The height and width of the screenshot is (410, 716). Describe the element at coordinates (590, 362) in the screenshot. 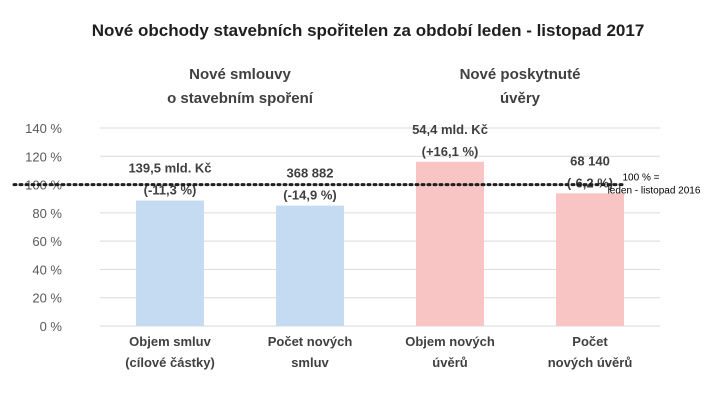

I see `x-category-label-4-line-2: nových úvěrů` at that location.